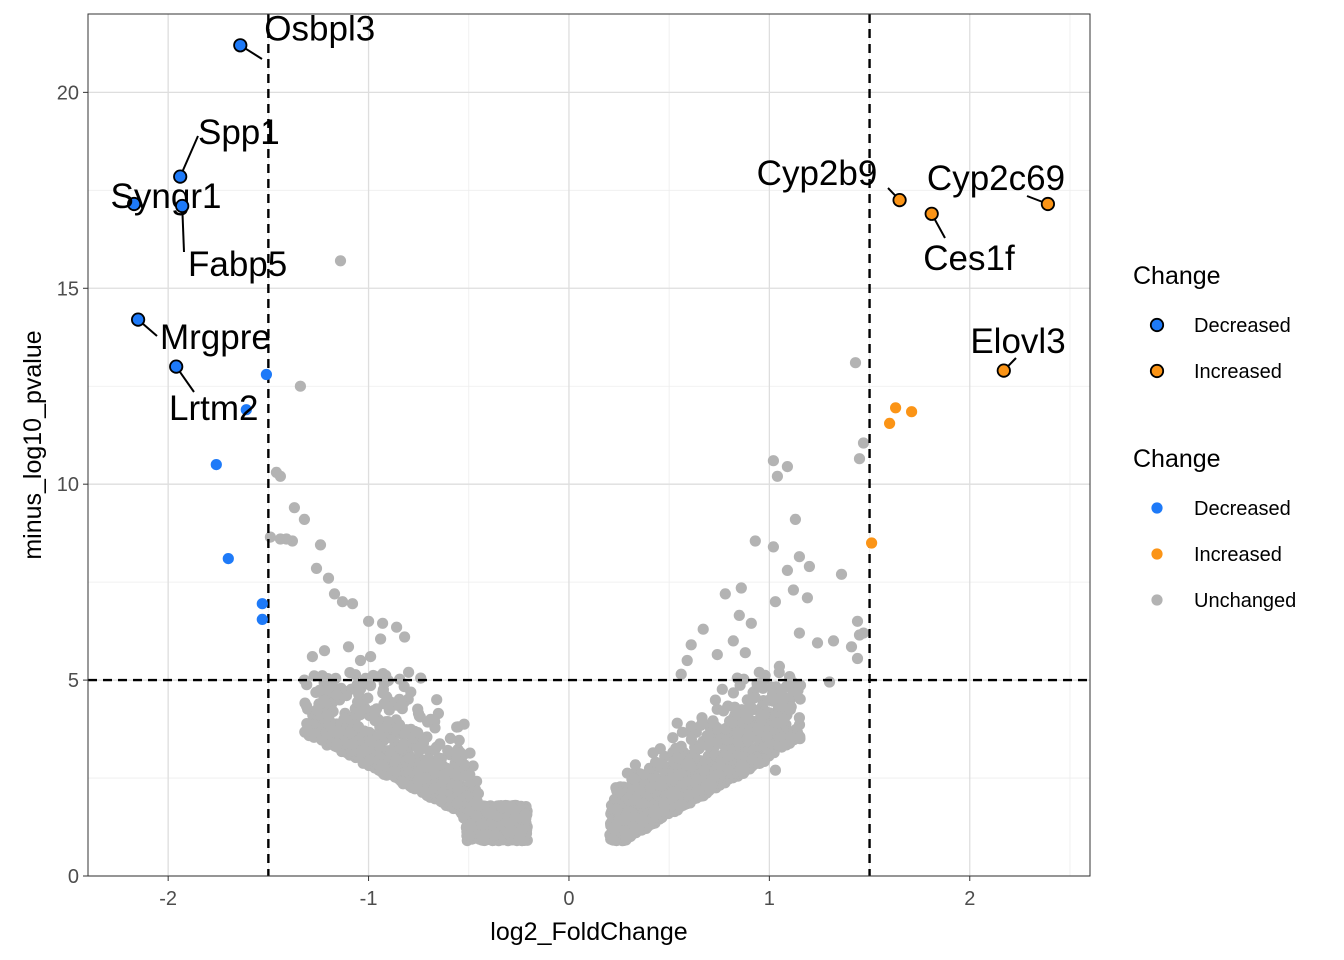 The image size is (1344, 960). What do you see at coordinates (1242, 326) in the screenshot?
I see `legend-label: Decreased` at bounding box center [1242, 326].